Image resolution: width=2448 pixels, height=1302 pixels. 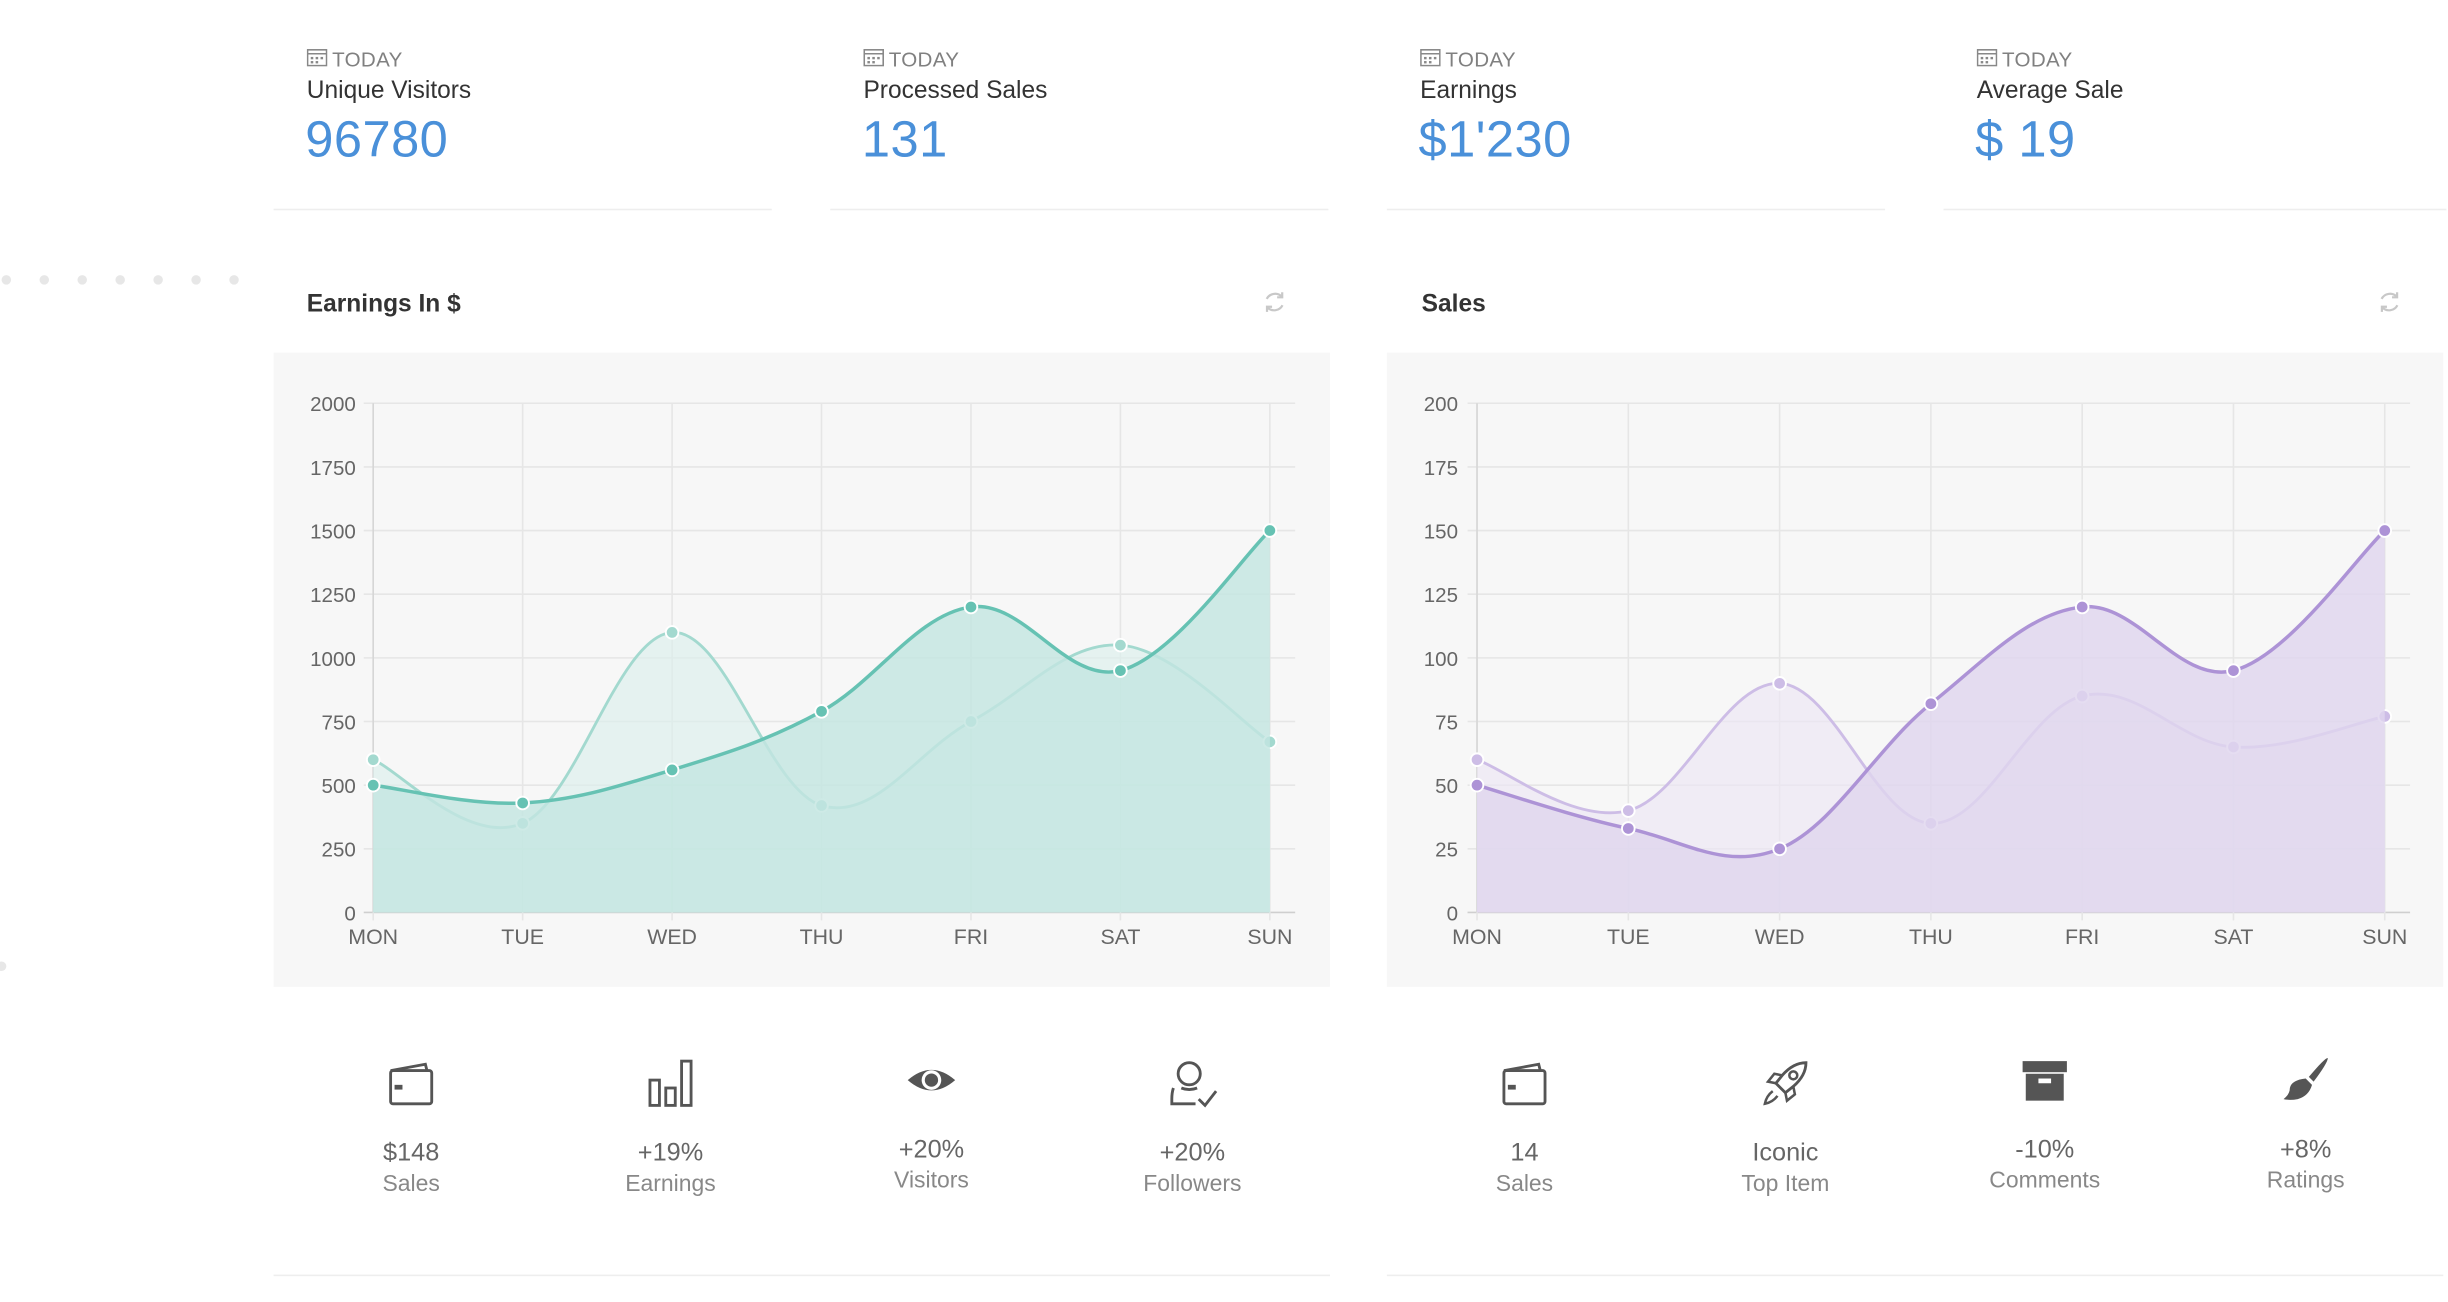 I want to click on stat-card-unique-visitors: TODAY Unique Visitors 96780, so click(x=522, y=105).